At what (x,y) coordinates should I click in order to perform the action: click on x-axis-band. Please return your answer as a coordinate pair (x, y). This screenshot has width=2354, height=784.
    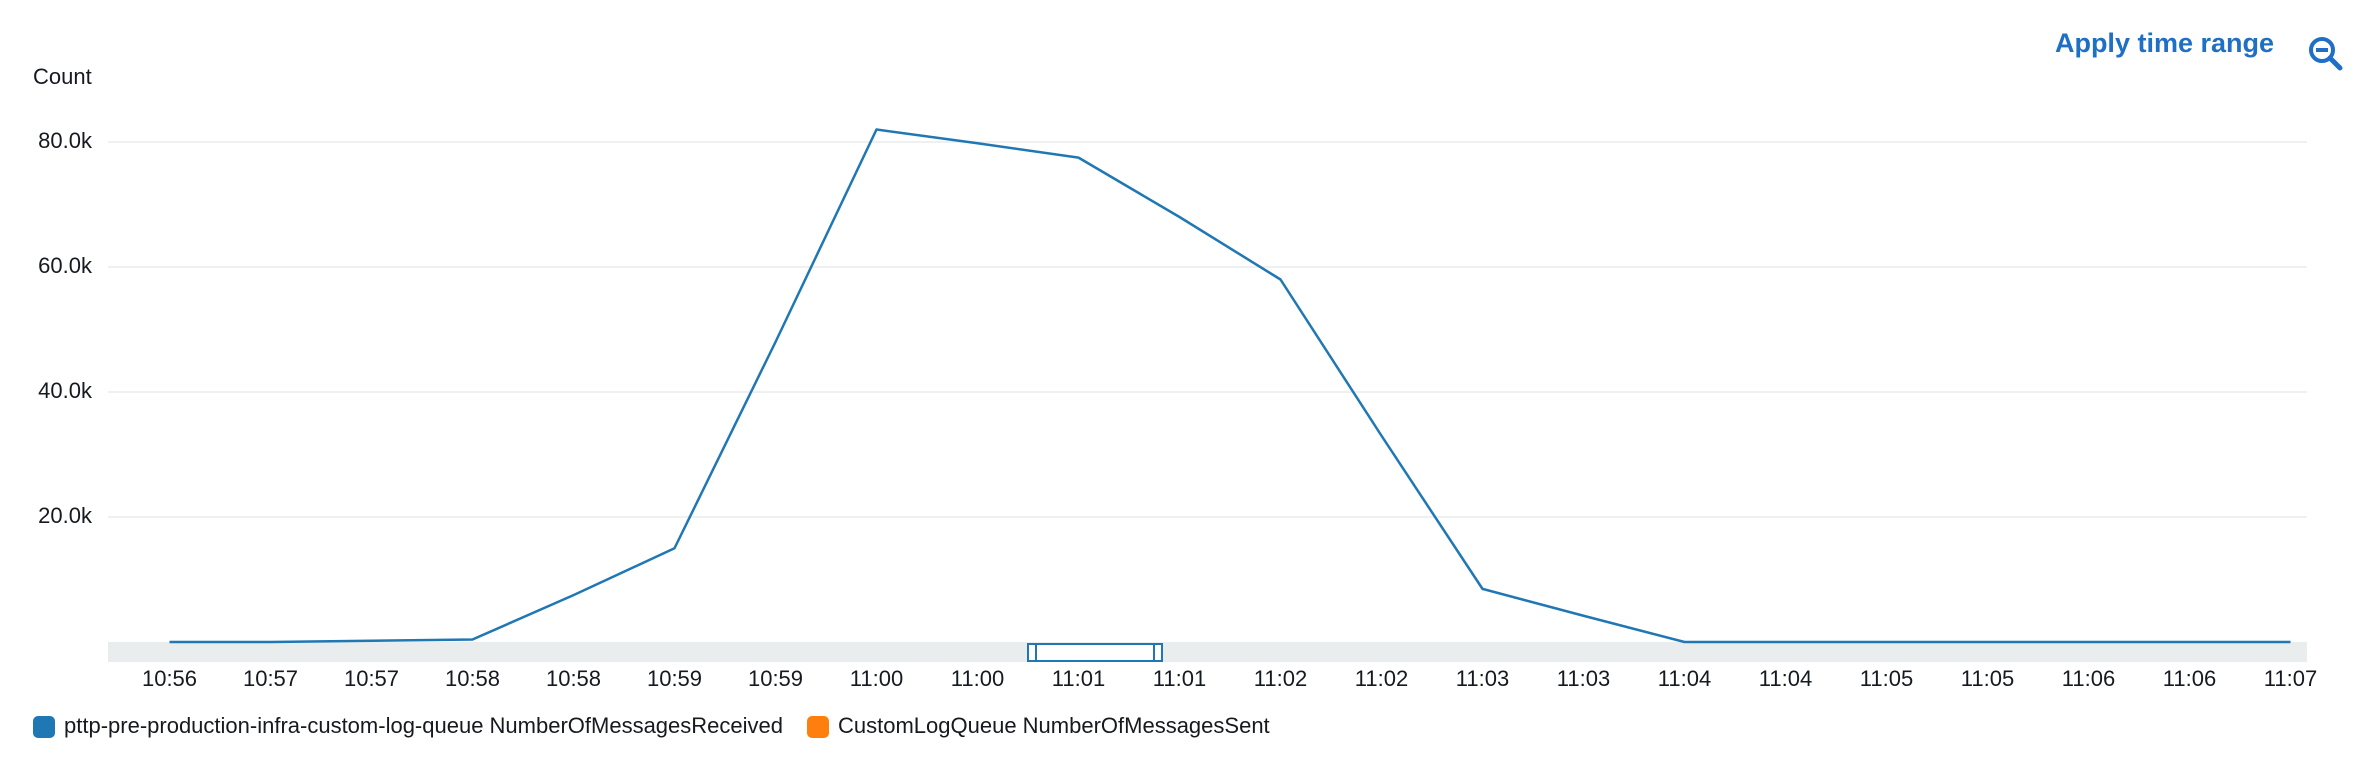
    Looking at the image, I should click on (1207, 652).